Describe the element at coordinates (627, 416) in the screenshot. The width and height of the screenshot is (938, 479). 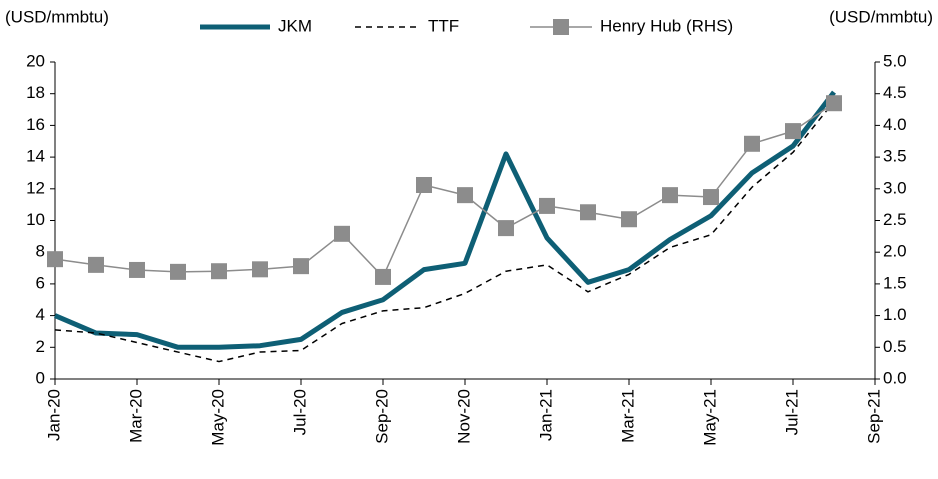
I see `x-tick-label: Mar-21` at that location.